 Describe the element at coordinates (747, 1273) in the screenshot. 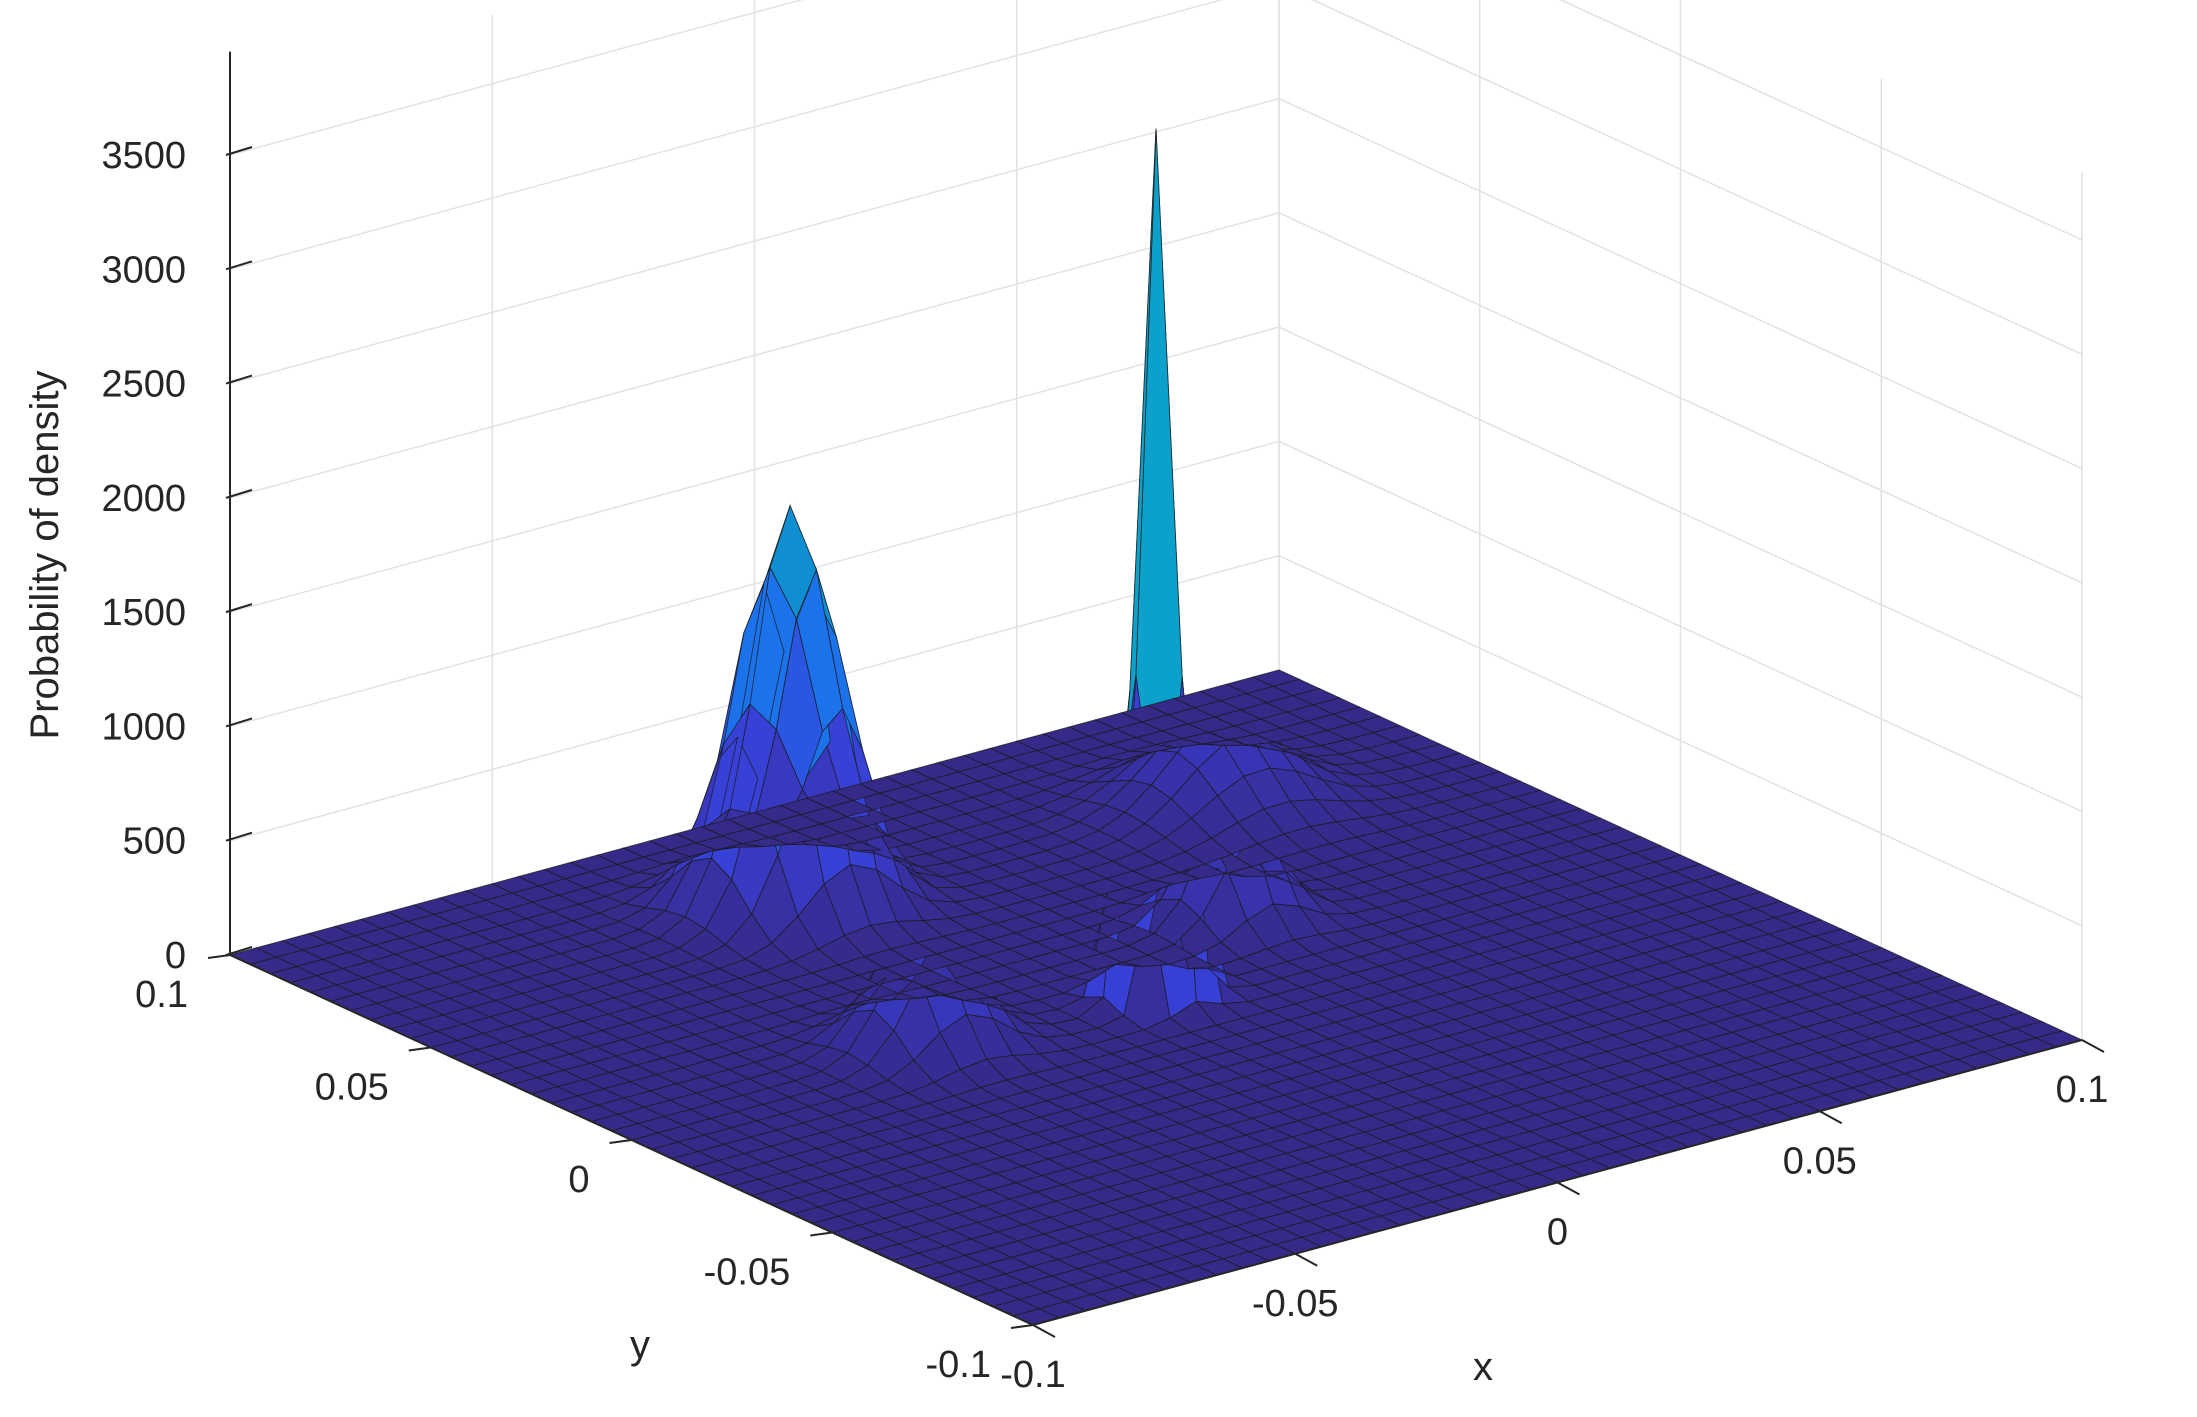

I see `y-tick-label: -0.05` at that location.